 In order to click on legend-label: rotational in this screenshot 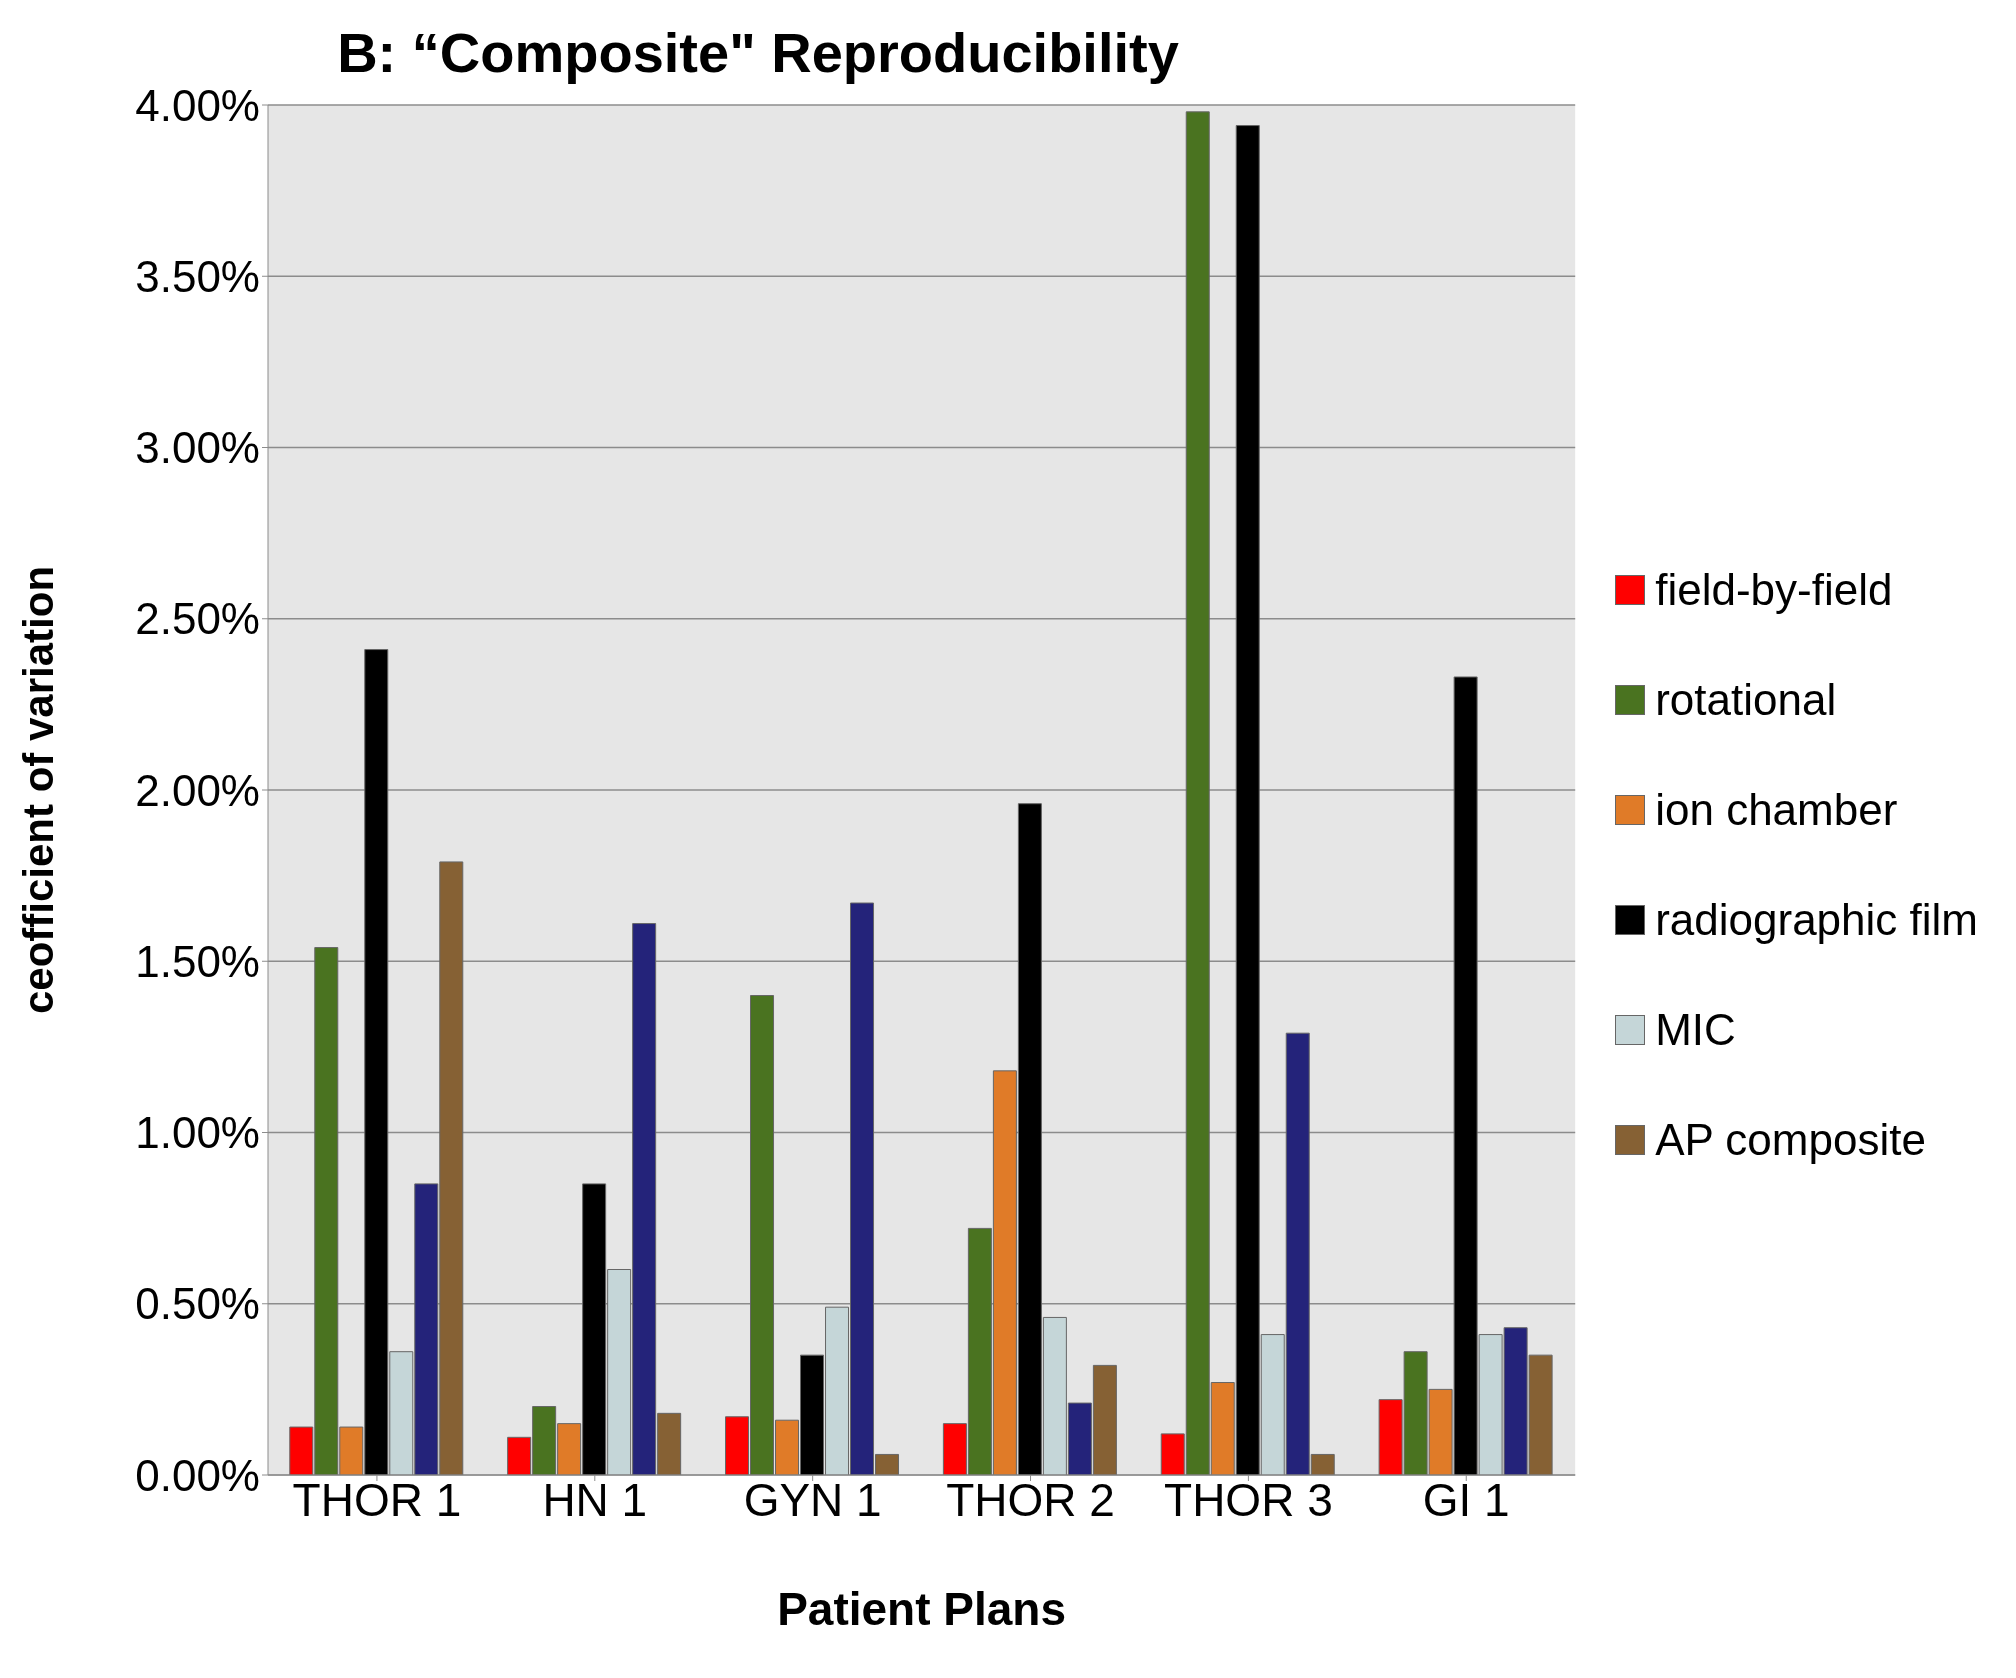, I will do `click(1746, 700)`.